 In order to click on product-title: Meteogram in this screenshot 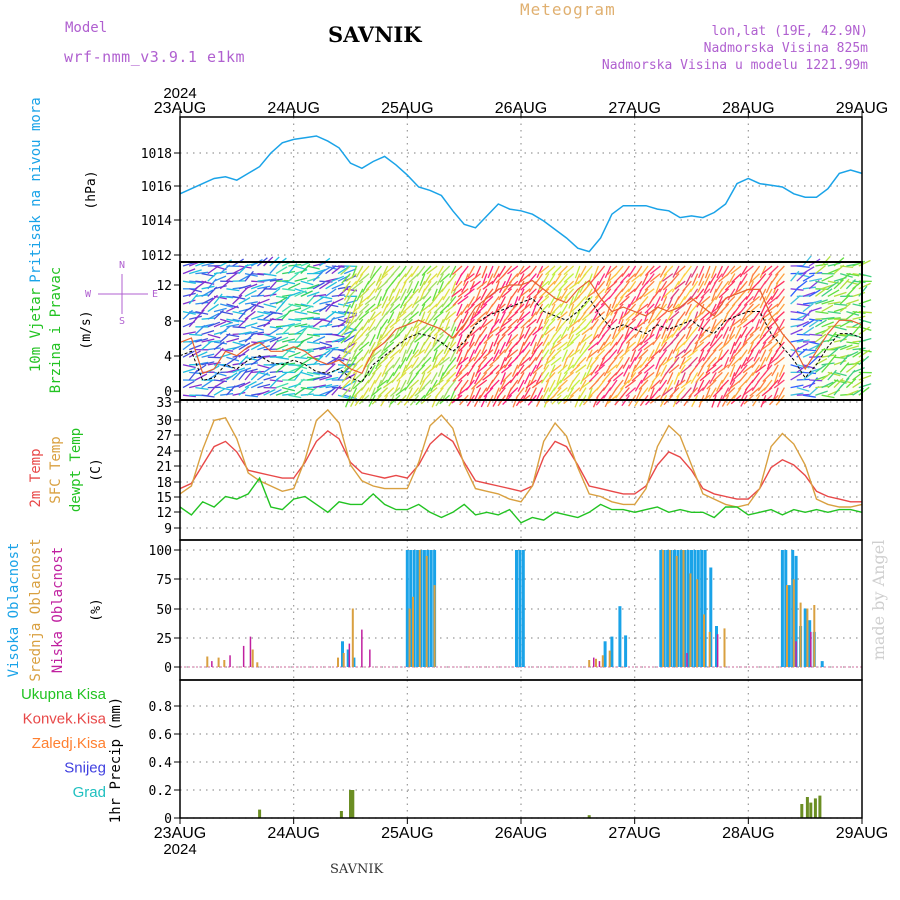, I will do `click(568, 9)`.